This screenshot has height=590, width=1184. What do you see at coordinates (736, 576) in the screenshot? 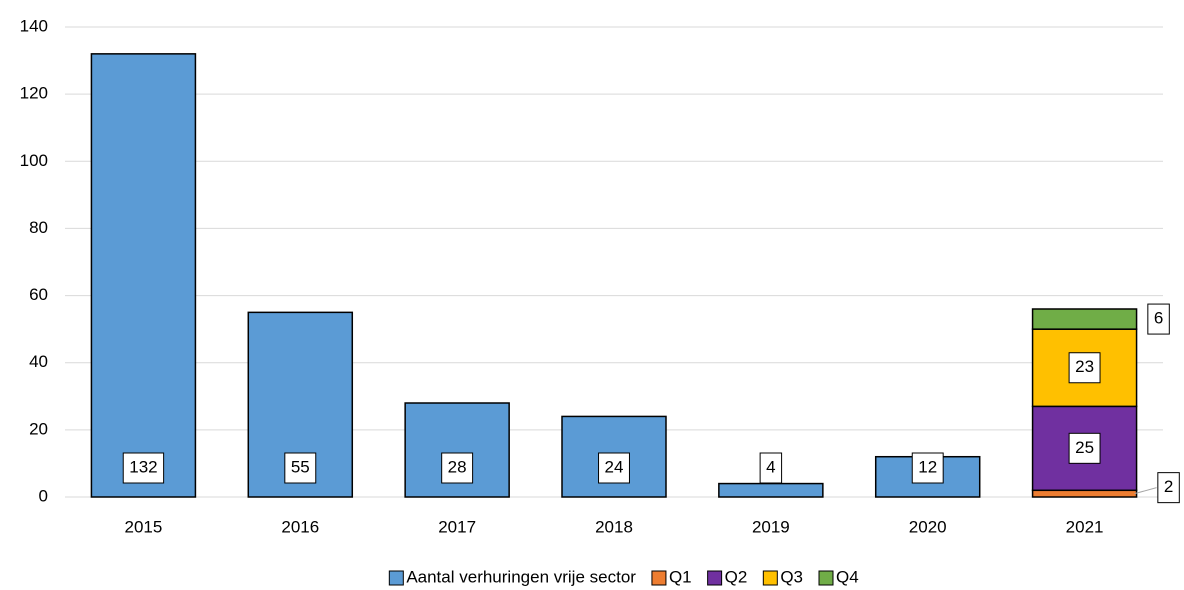
I see `legend-label: Q2` at bounding box center [736, 576].